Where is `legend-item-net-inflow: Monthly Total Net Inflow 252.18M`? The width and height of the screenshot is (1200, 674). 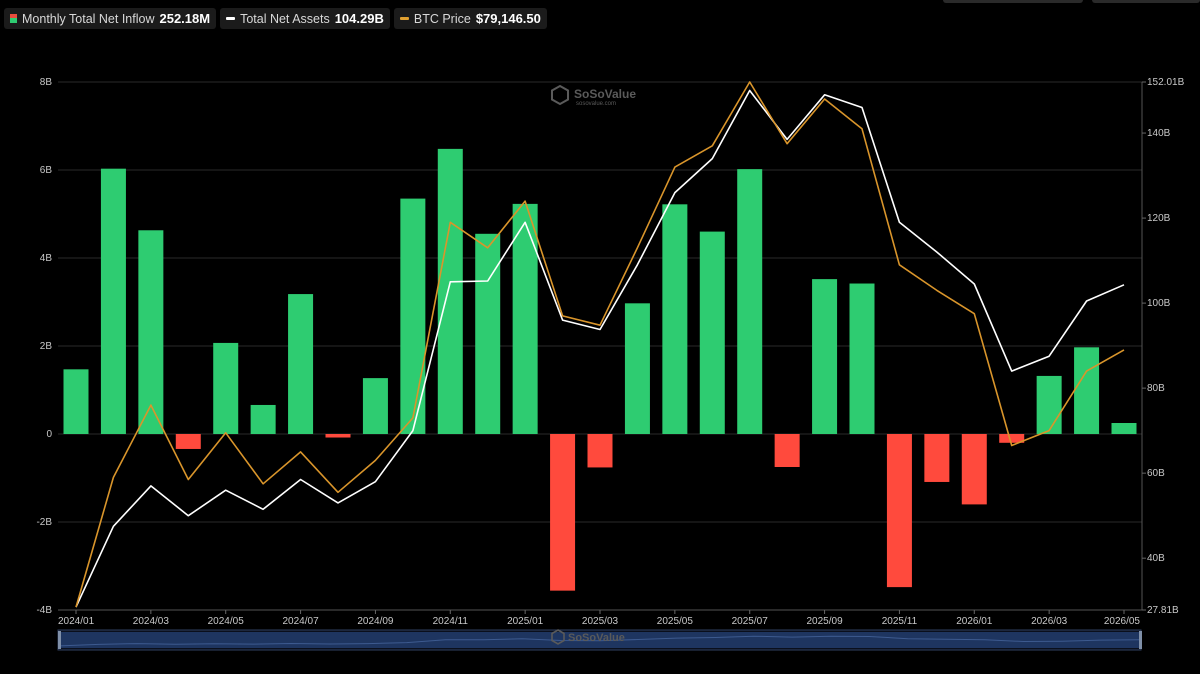 legend-item-net-inflow: Monthly Total Net Inflow 252.18M is located at coordinates (110, 18).